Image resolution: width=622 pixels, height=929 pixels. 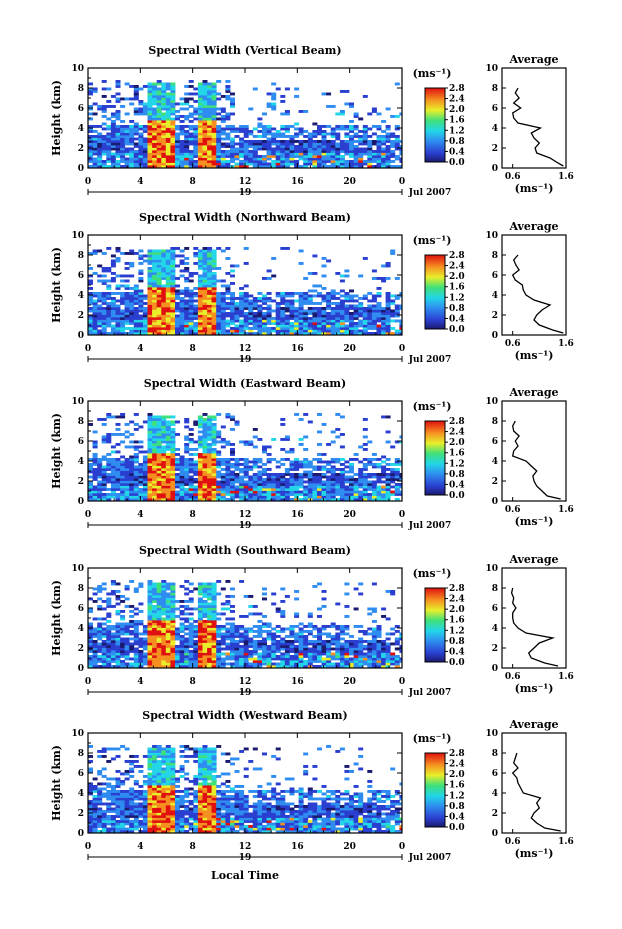 What do you see at coordinates (81, 422) in the screenshot?
I see `y-tick-label: 8` at bounding box center [81, 422].